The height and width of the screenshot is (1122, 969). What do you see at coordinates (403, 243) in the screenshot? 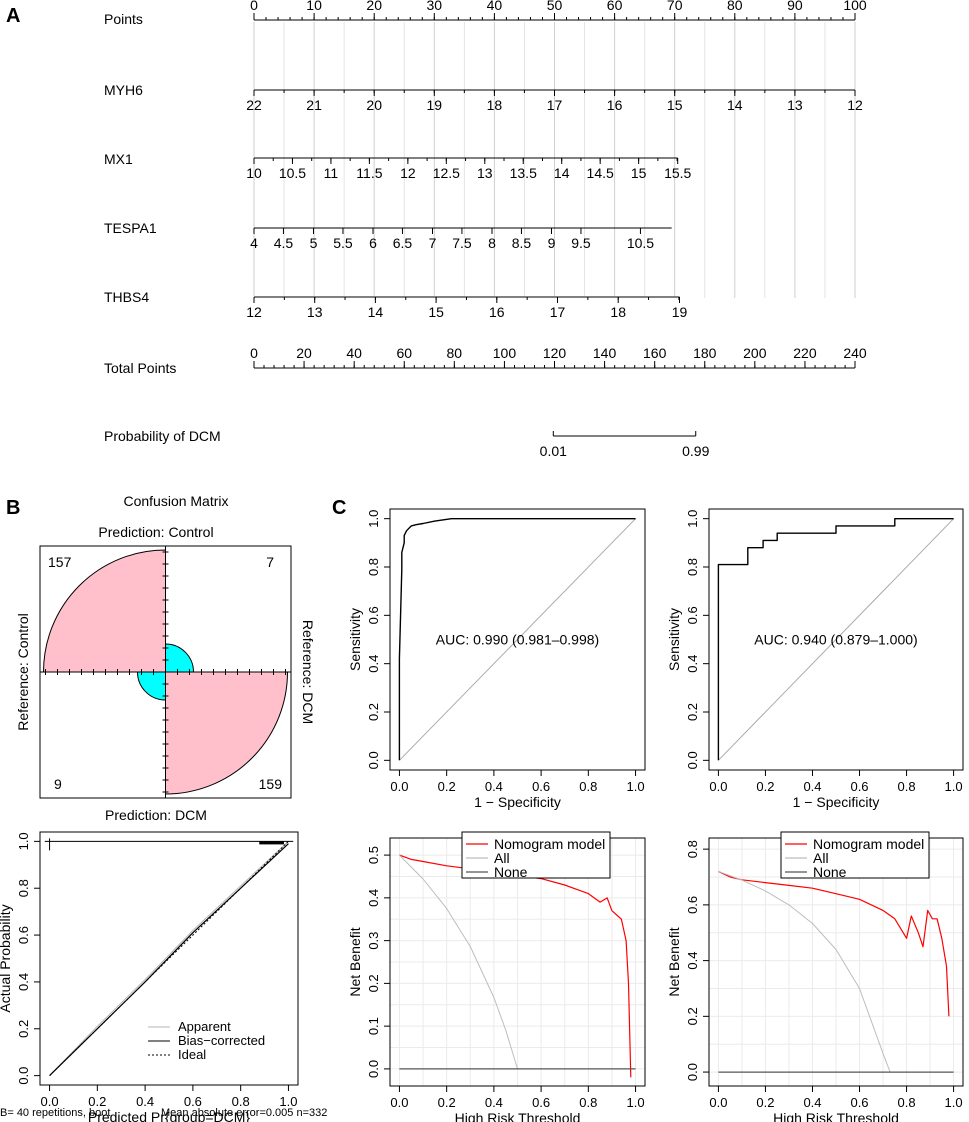
I see `nomogram-tick-label: 6.5` at bounding box center [403, 243].